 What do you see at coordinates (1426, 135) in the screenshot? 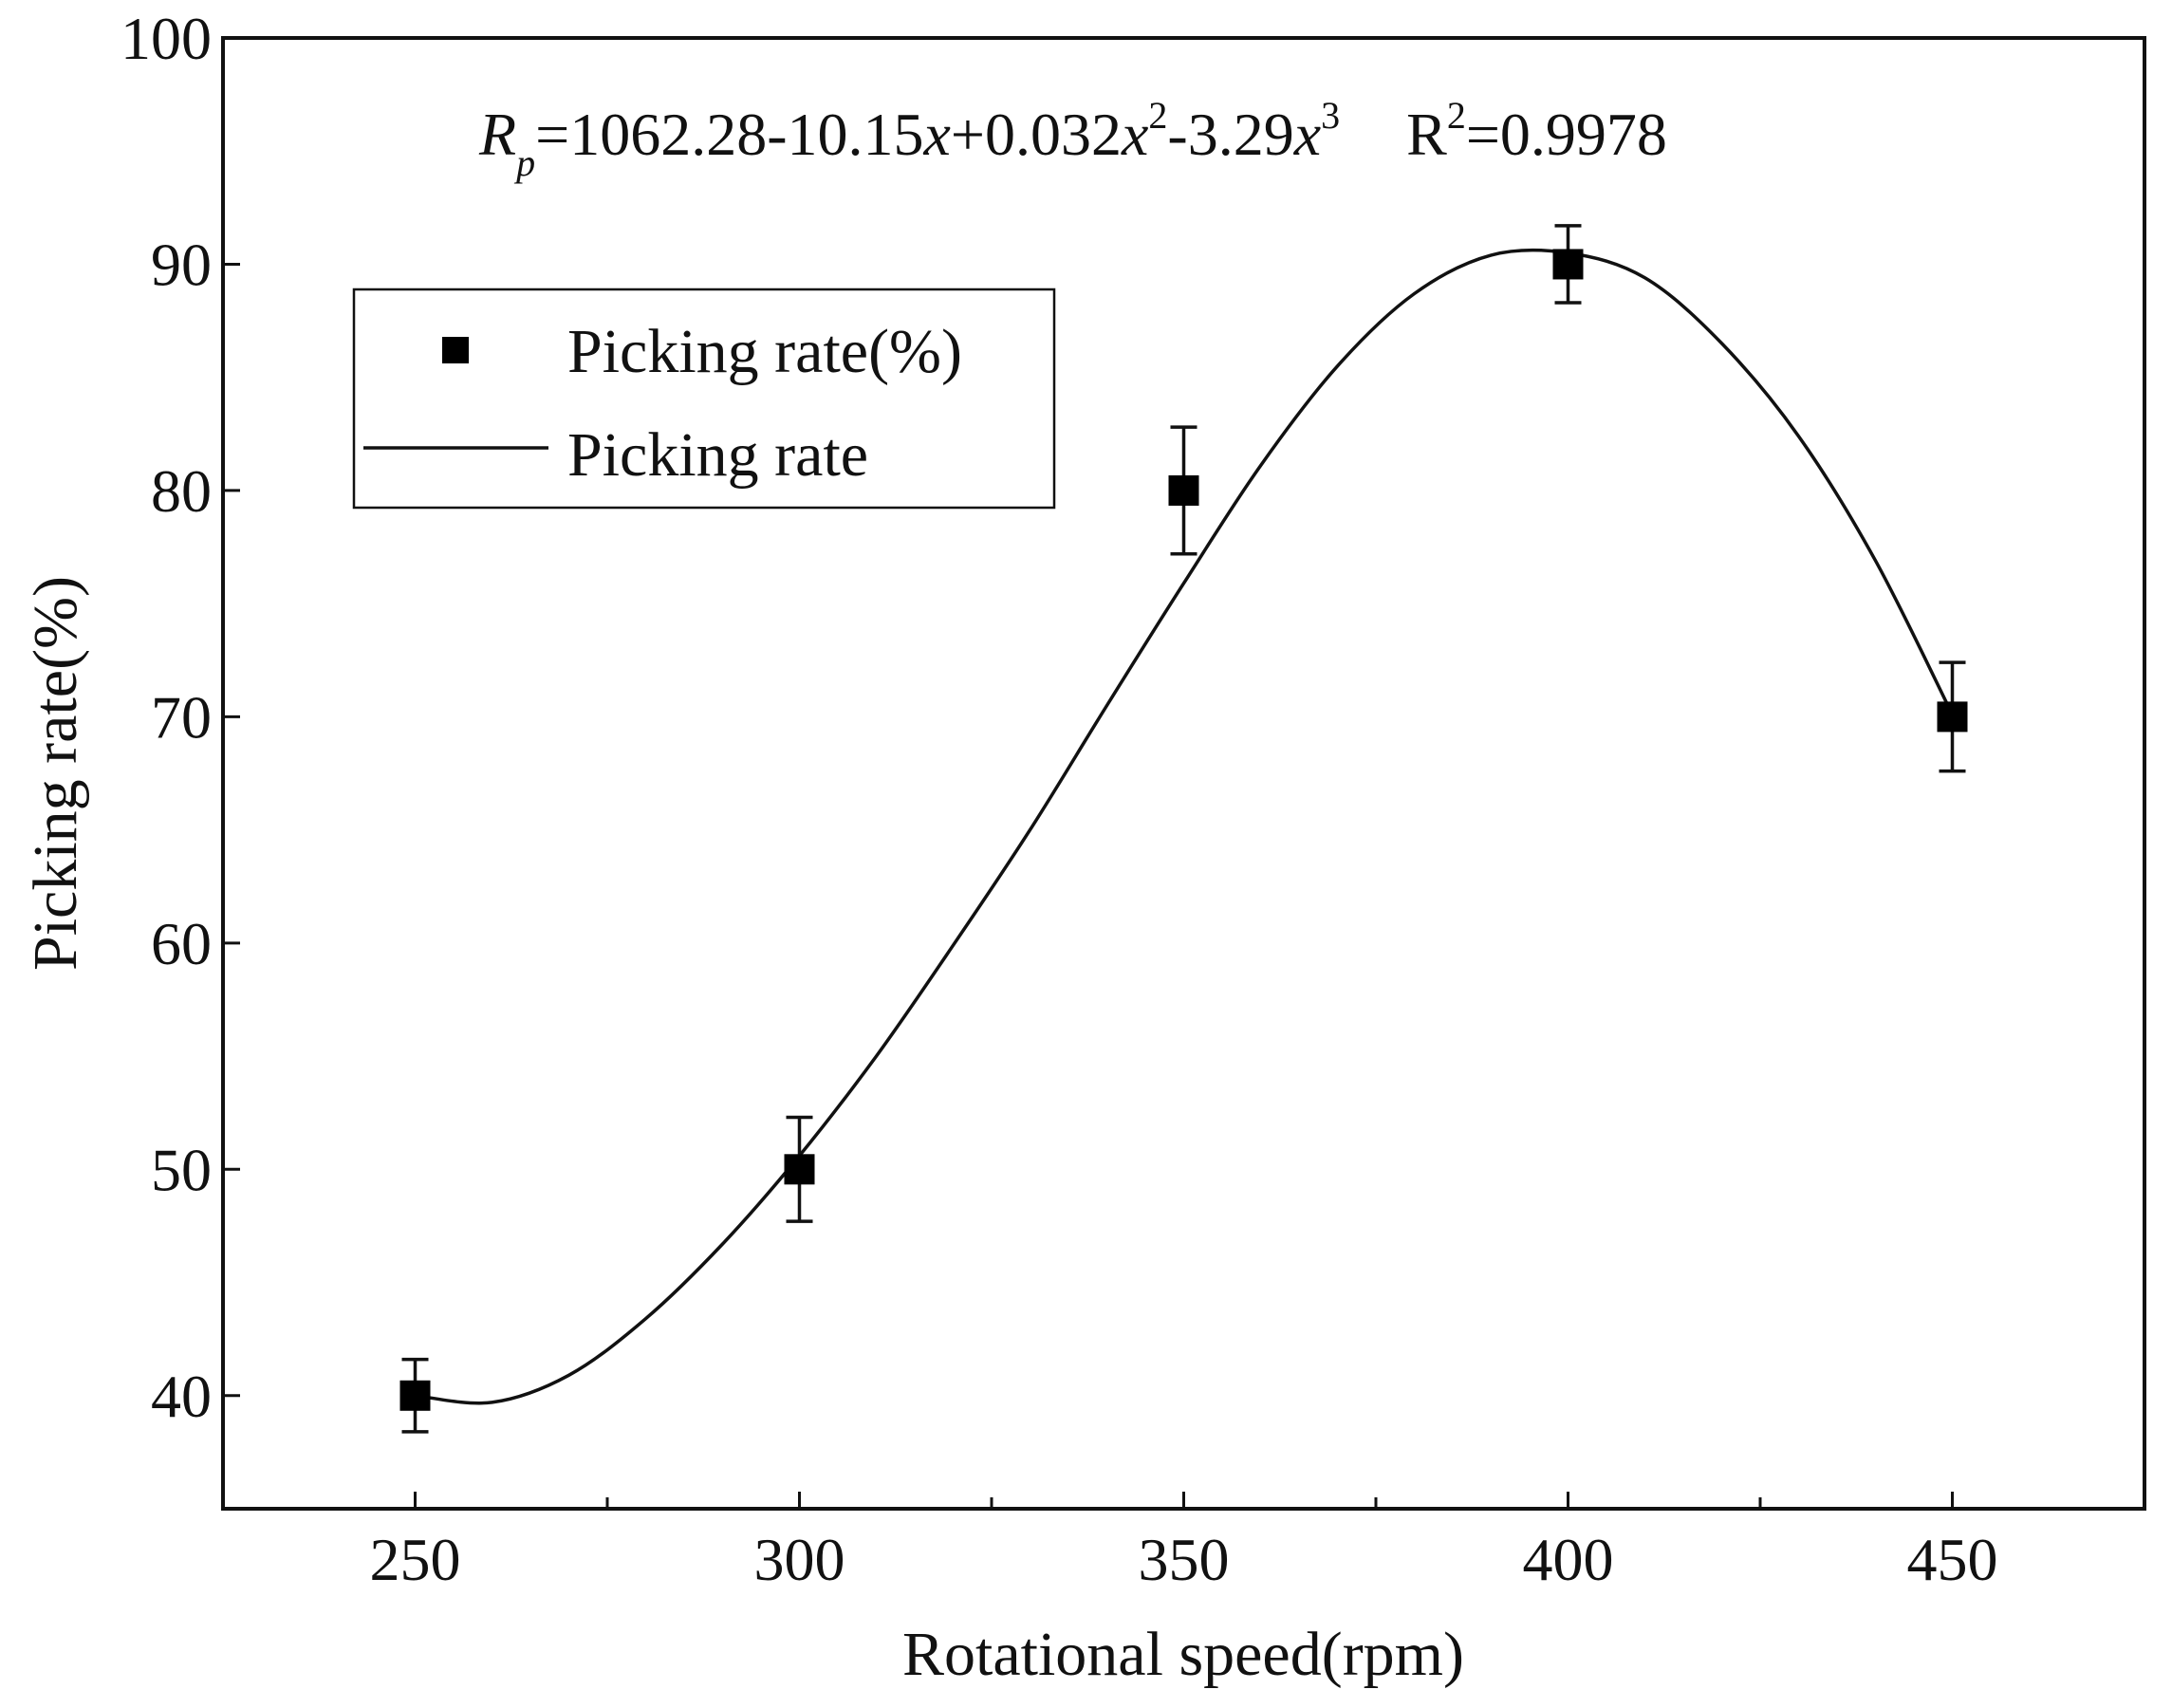
I see `r-squared-base: R` at bounding box center [1426, 135].